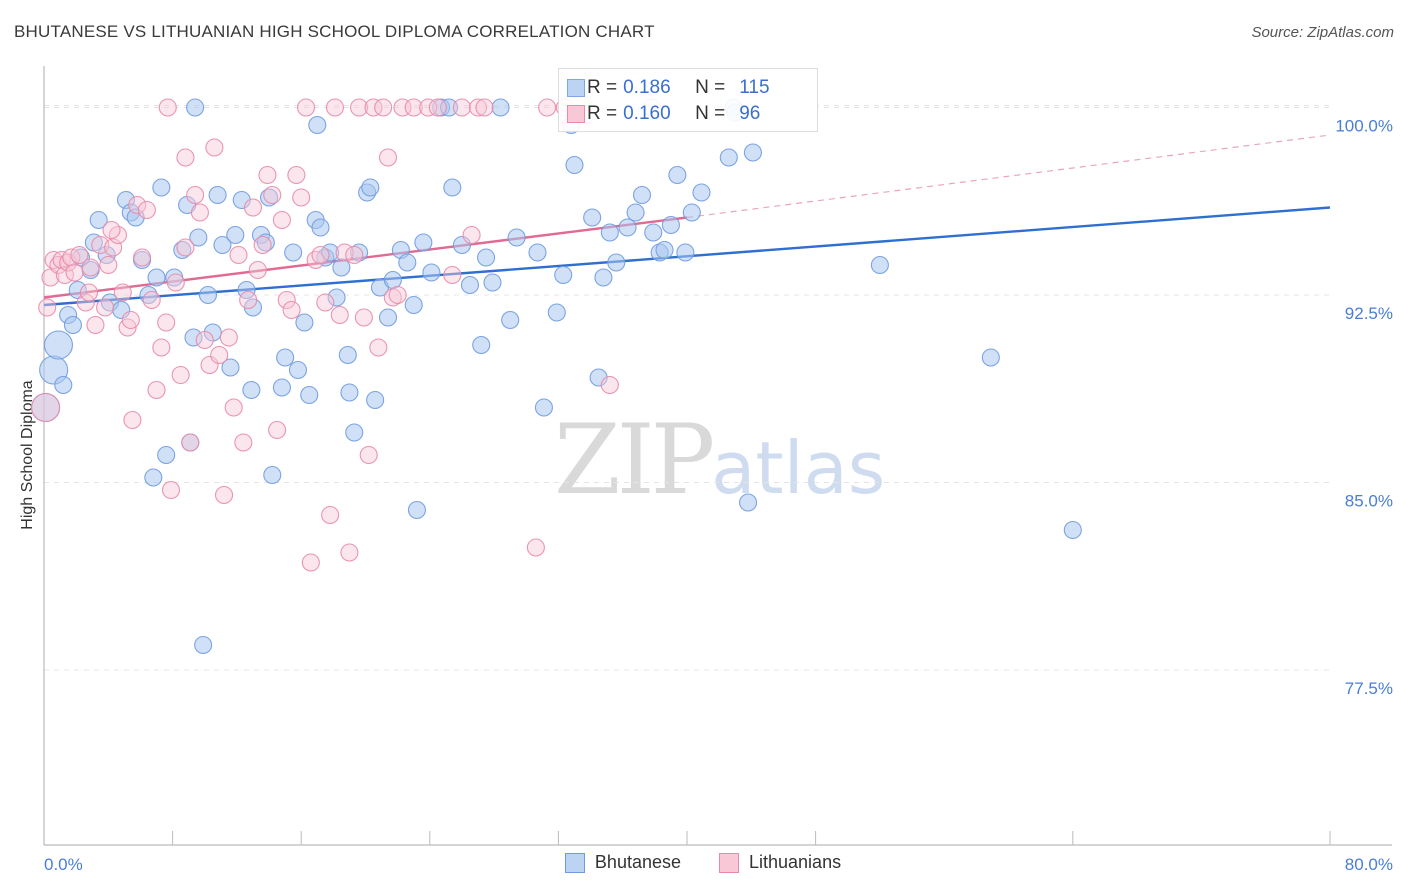 This screenshot has height=892, width=1406. Describe the element at coordinates (1322, 32) in the screenshot. I see `source-label: Source: ZipAtlas.com` at that location.